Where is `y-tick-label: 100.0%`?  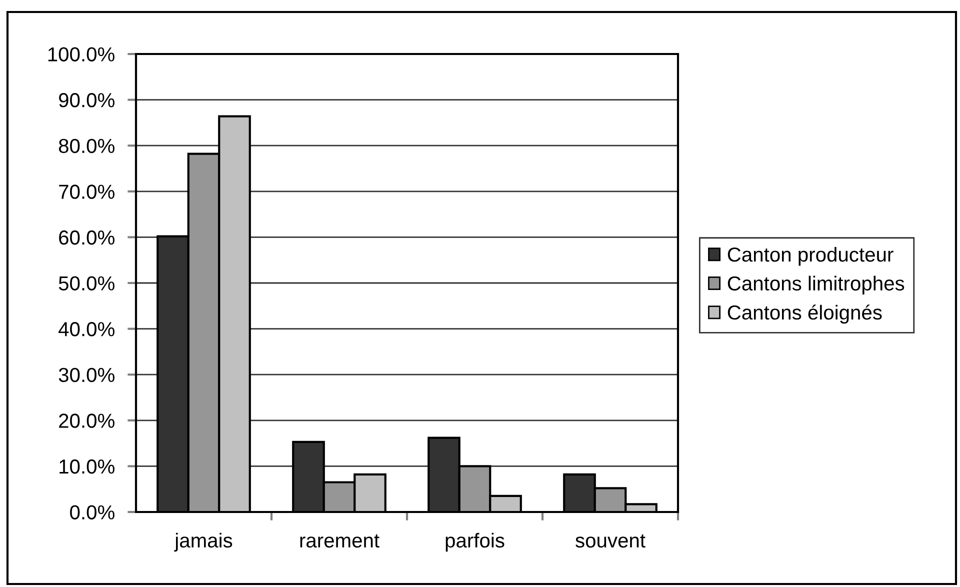
y-tick-label: 100.0% is located at coordinates (81, 54).